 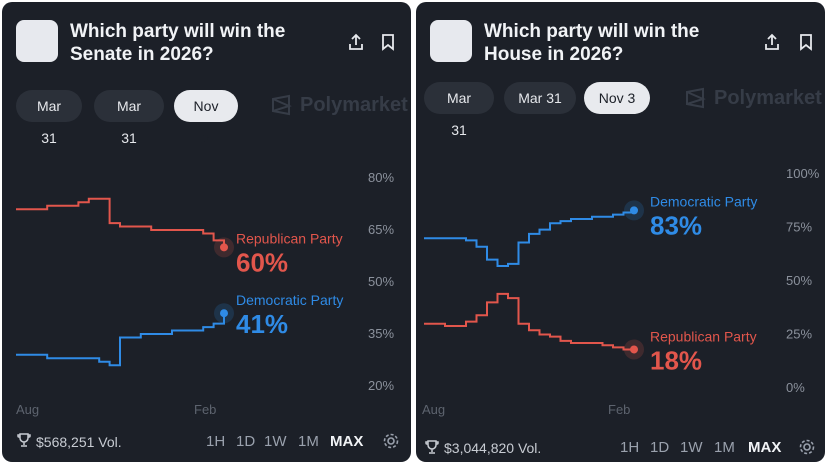 I want to click on market-title: Which party will win the Senate in 2026?, so click(x=178, y=43).